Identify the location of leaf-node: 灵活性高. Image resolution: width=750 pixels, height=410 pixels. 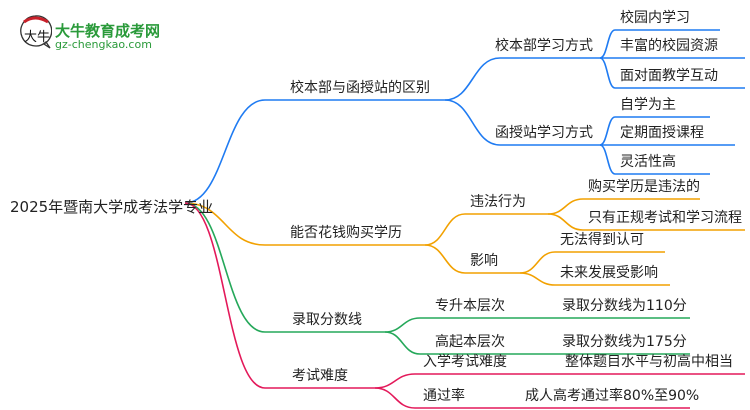
(648, 162).